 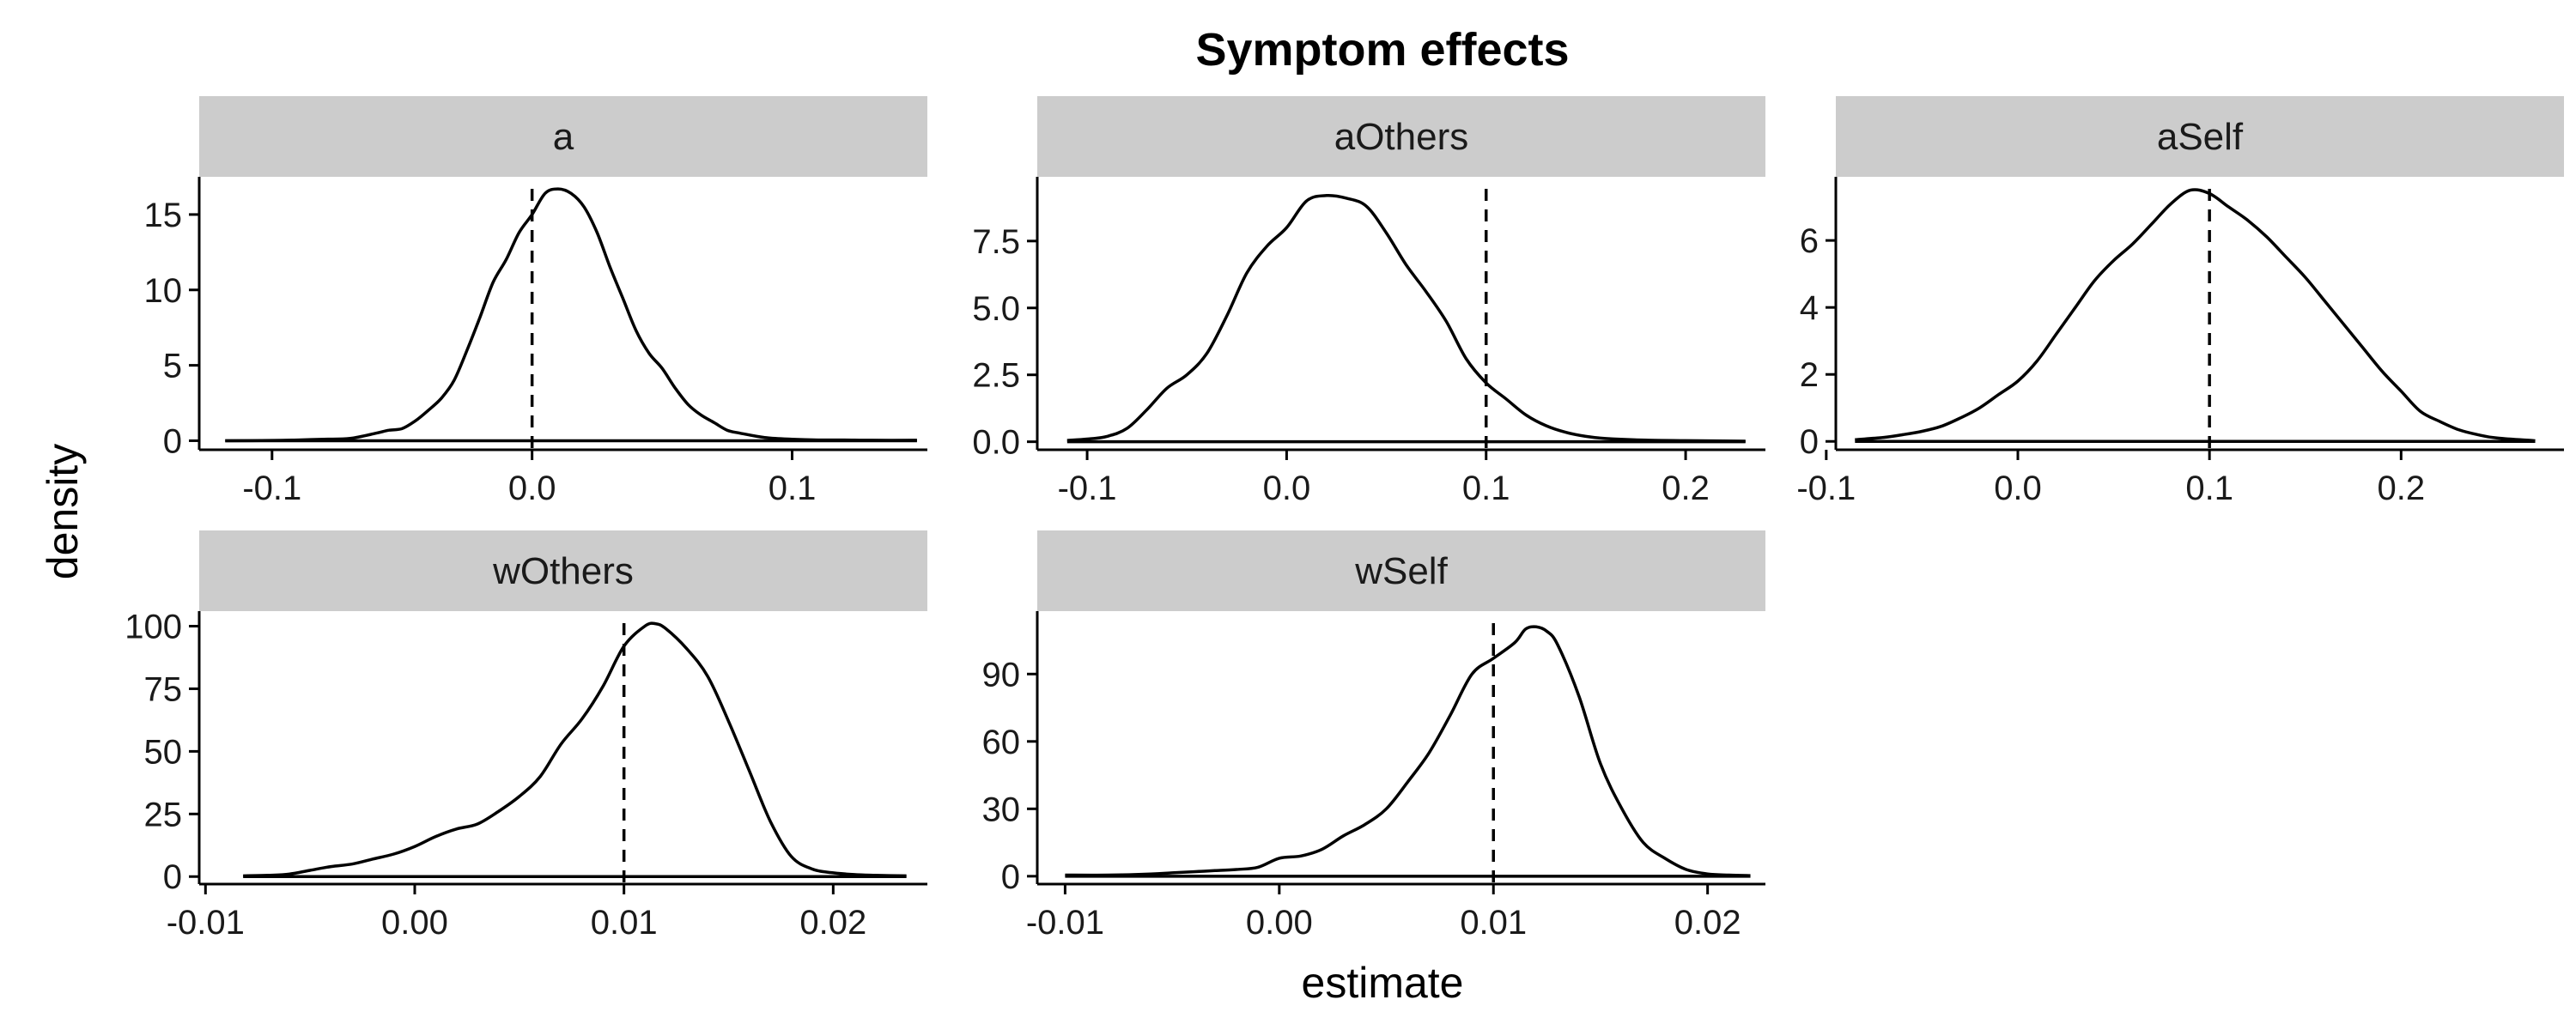 What do you see at coordinates (164, 215) in the screenshot?
I see `y-tick-label: 15` at bounding box center [164, 215].